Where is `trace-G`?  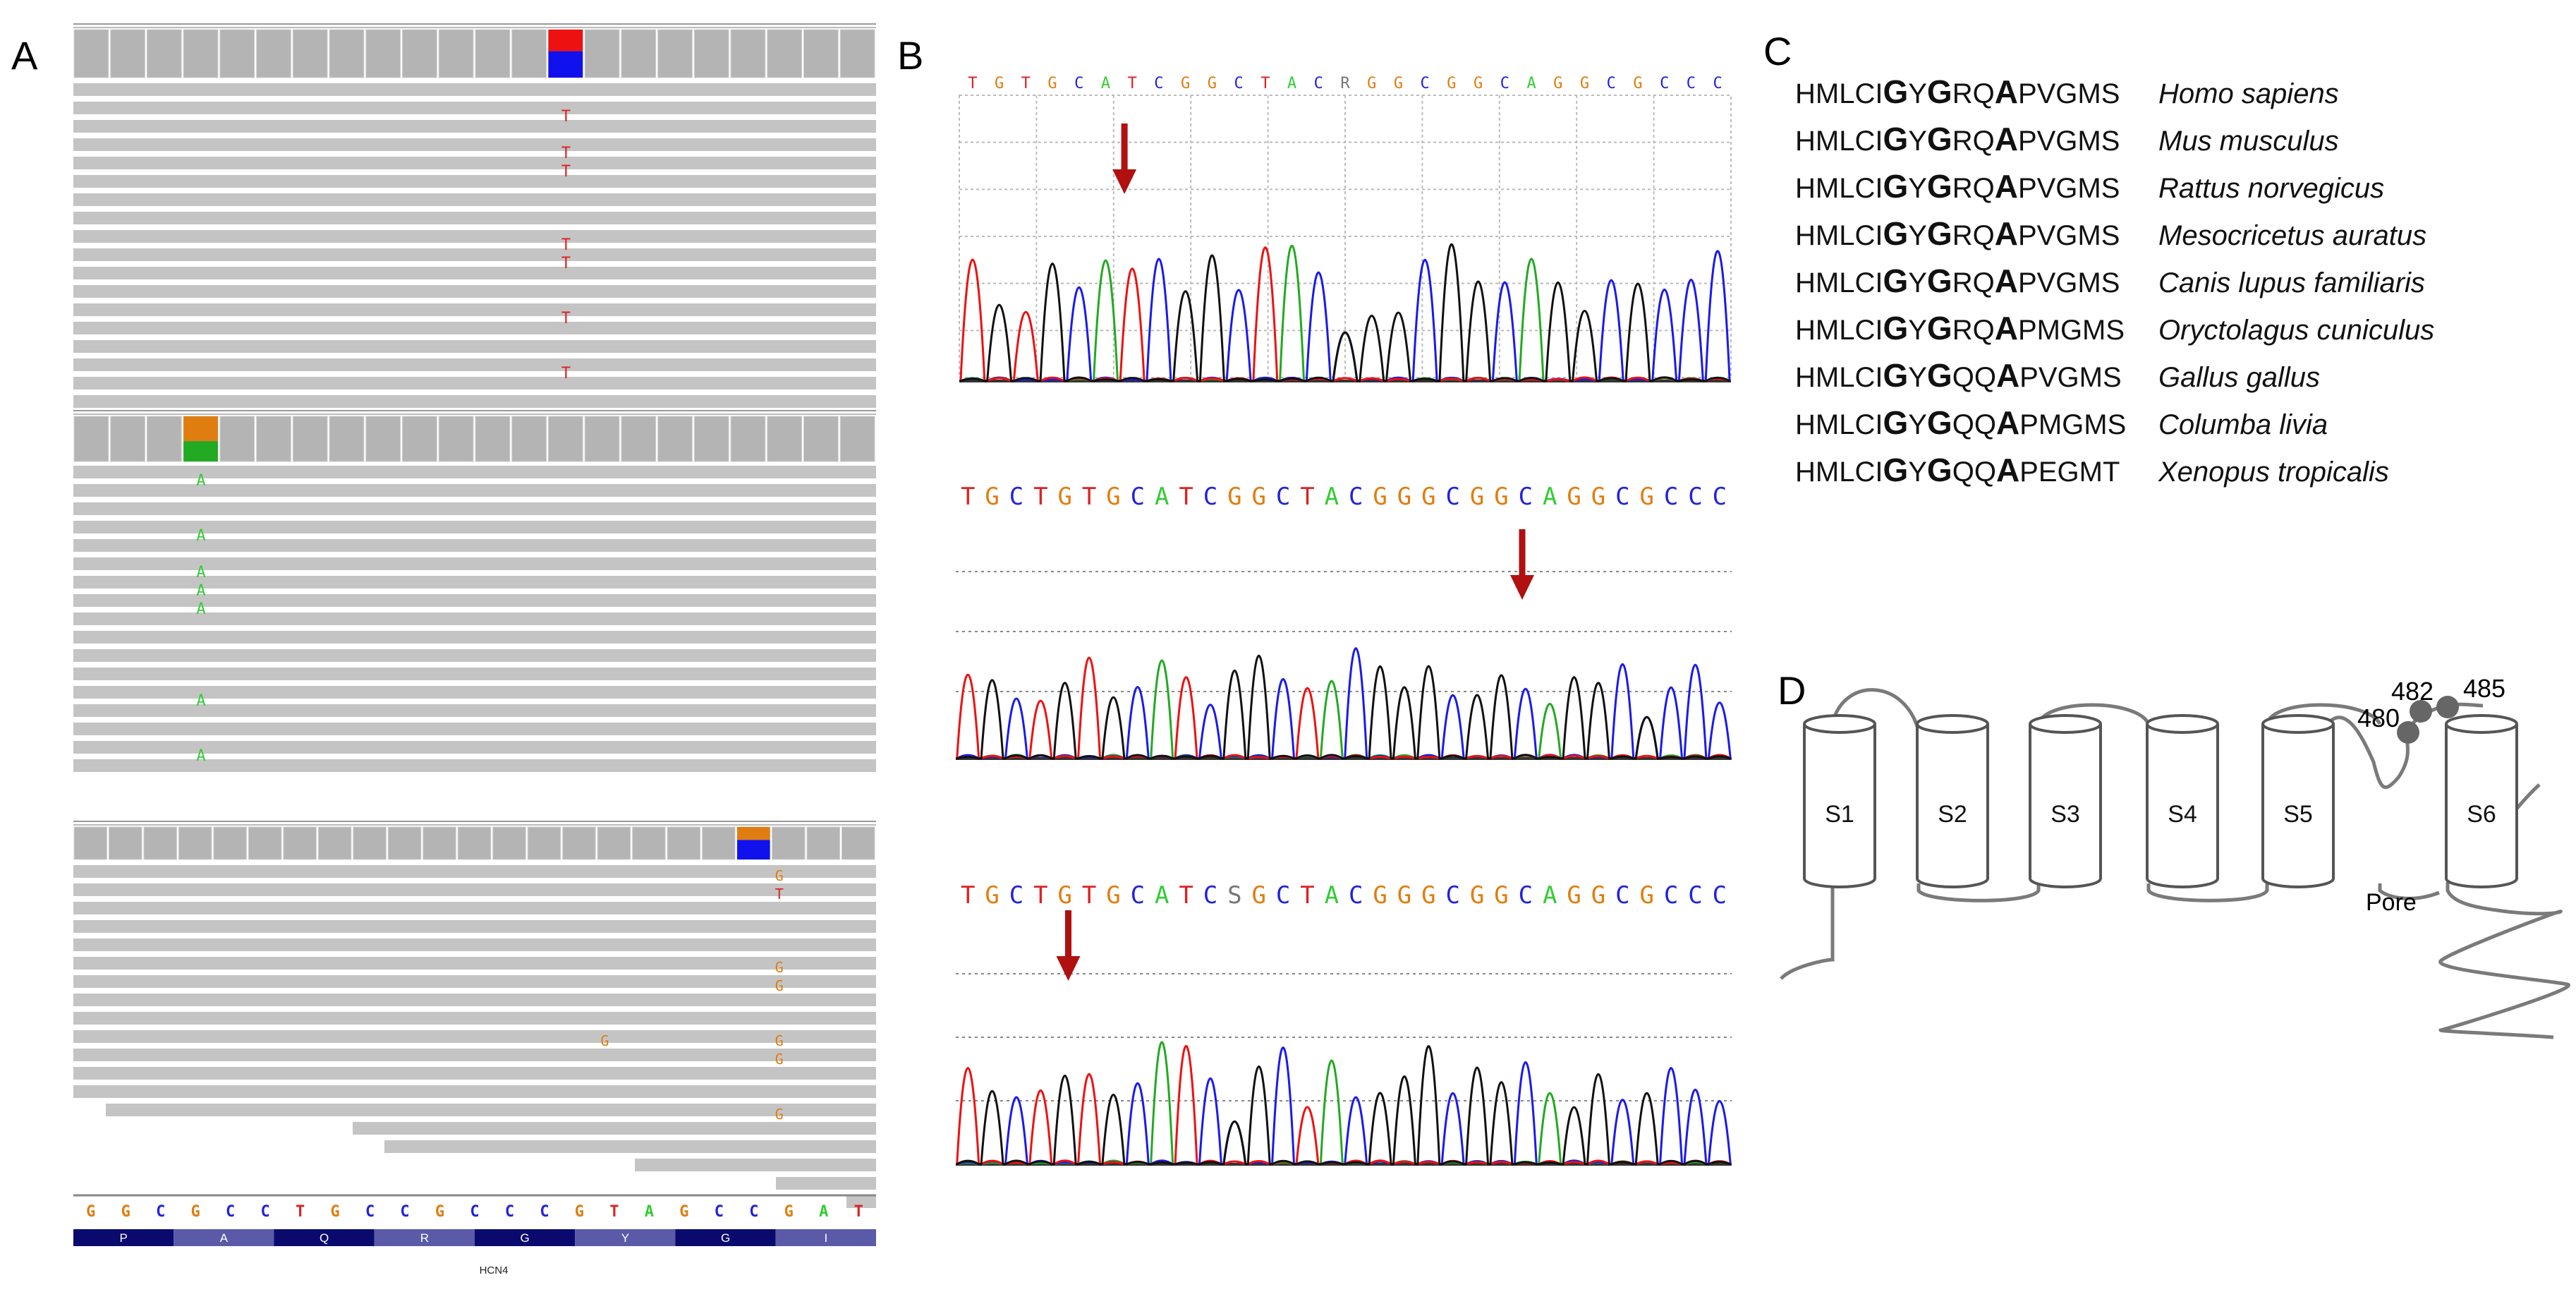 trace-G is located at coordinates (1343, 707).